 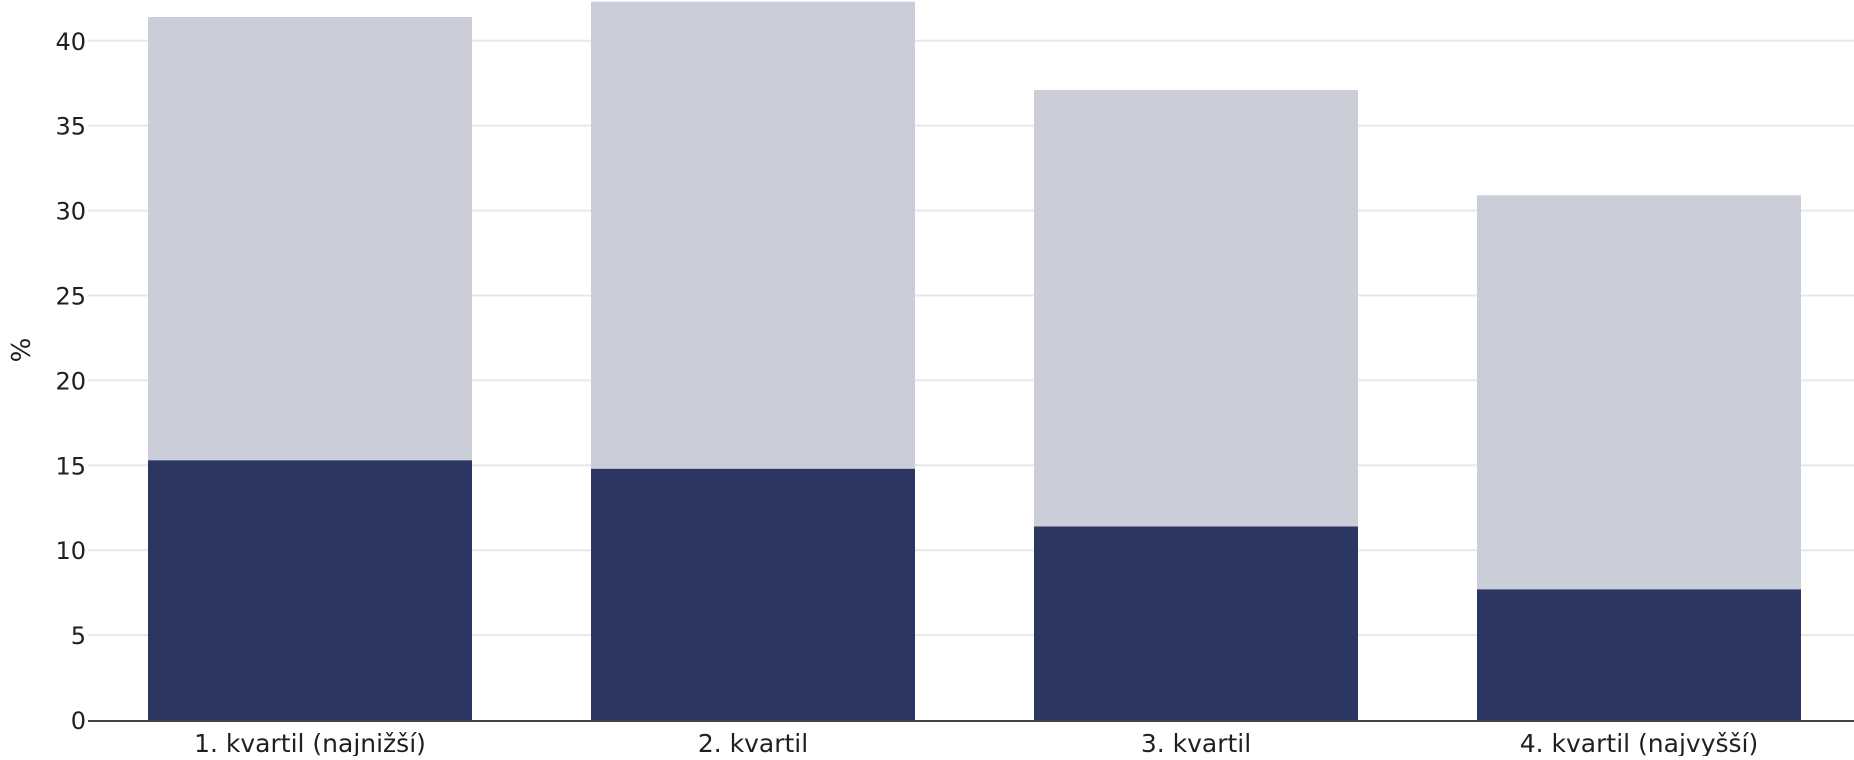 What do you see at coordinates (78, 636) in the screenshot?
I see `y-tick-label-5: 5` at bounding box center [78, 636].